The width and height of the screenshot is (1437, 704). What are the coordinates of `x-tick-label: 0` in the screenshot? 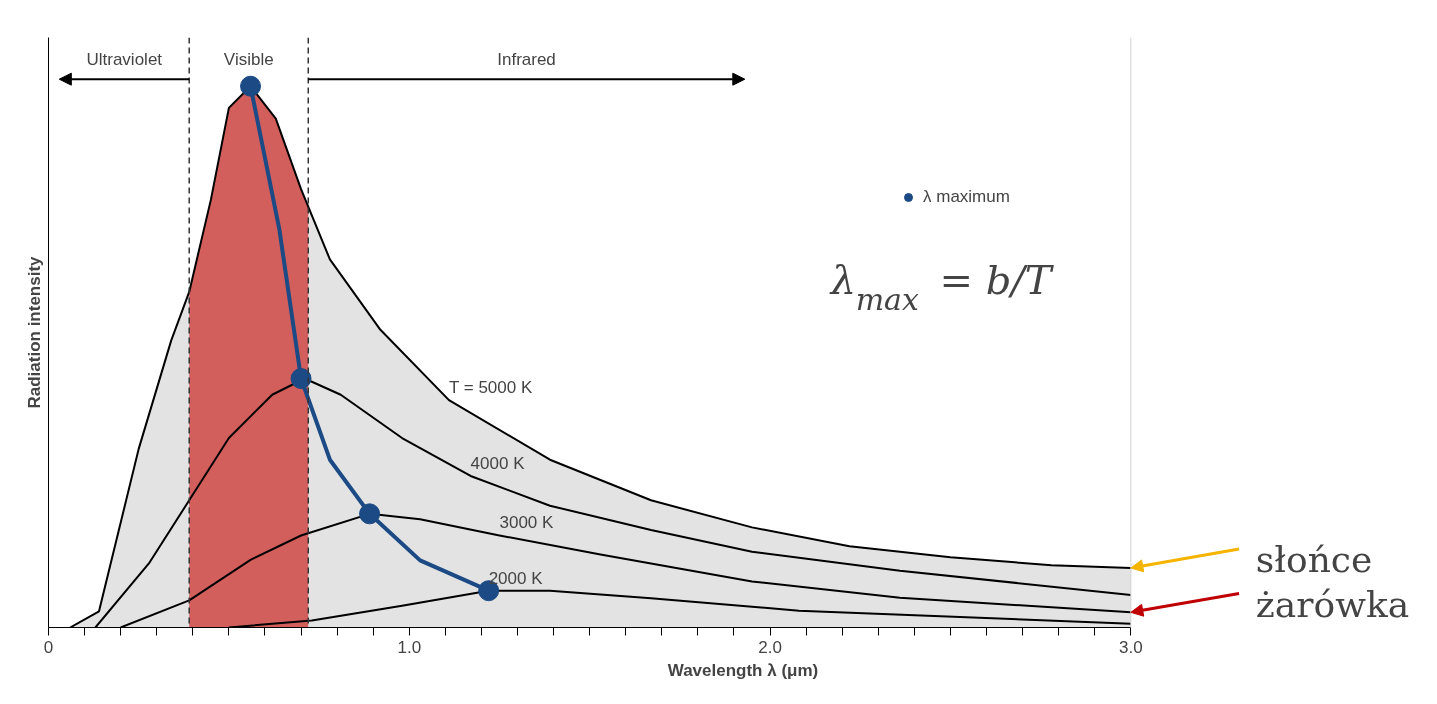 It's located at (48, 647).